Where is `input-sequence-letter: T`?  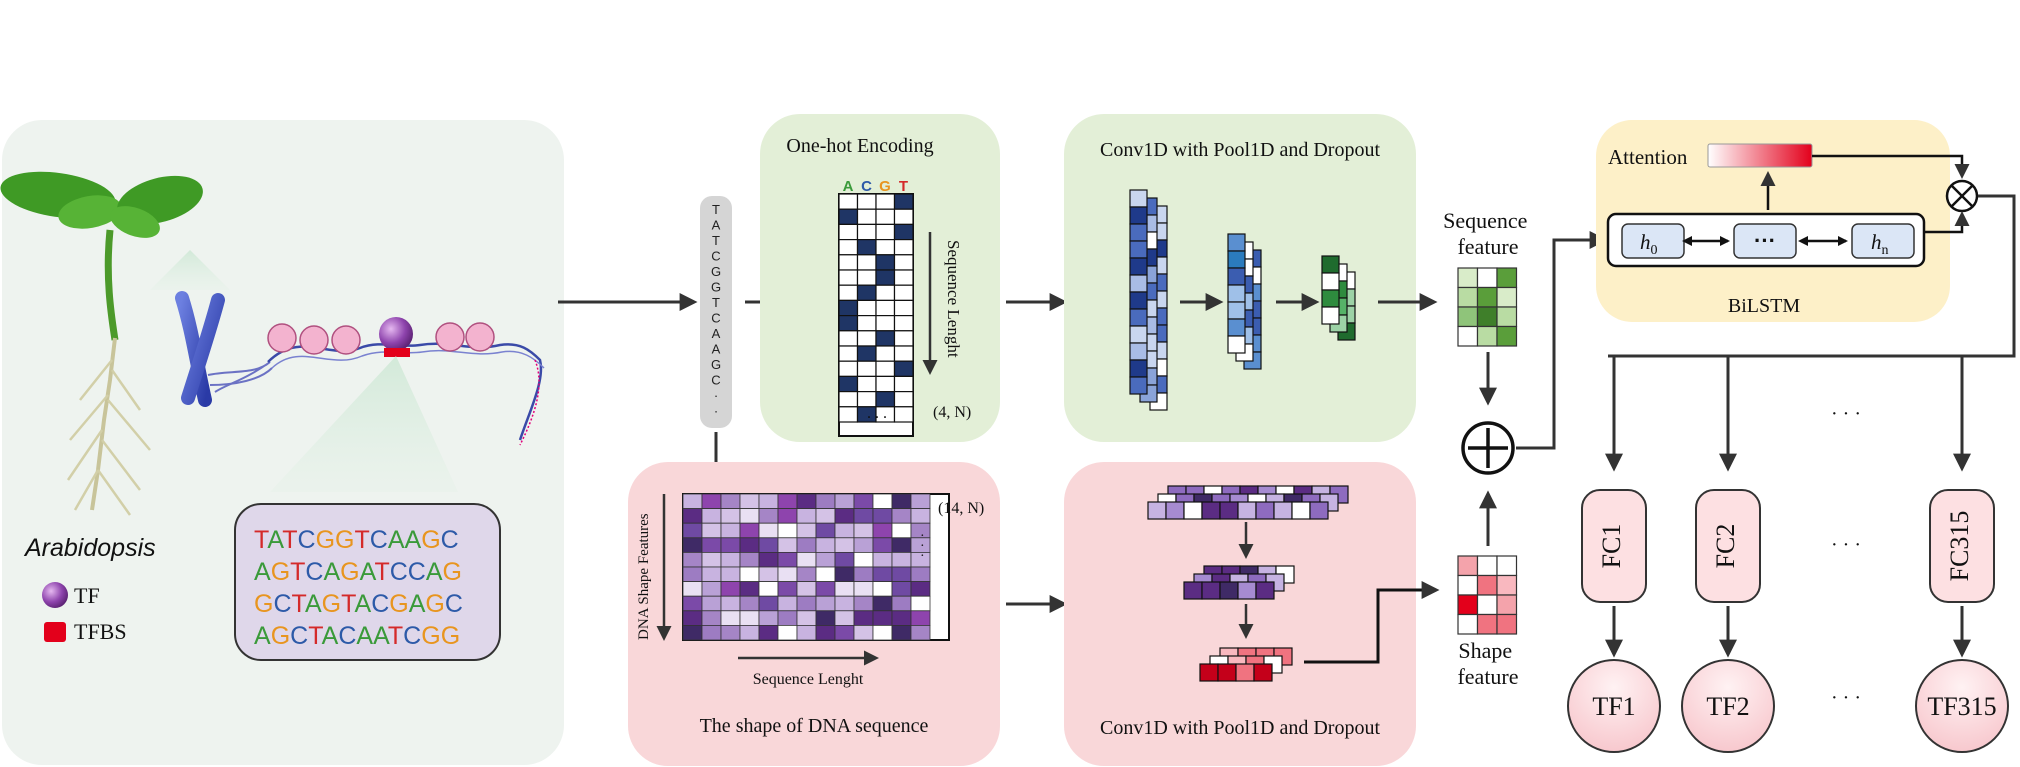
input-sequence-letter: T is located at coordinates (716, 302).